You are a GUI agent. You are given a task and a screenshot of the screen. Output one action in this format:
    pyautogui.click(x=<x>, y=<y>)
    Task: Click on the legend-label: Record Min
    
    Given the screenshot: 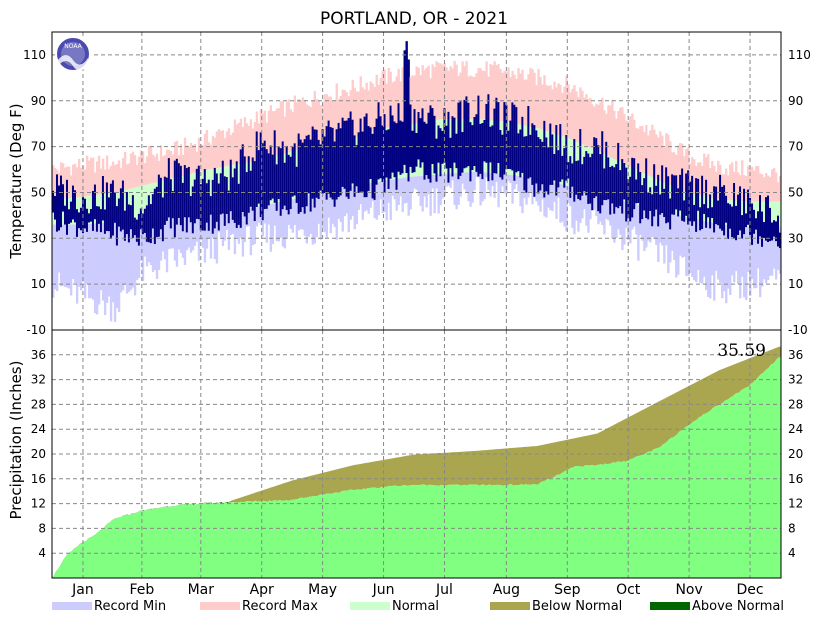 What is the action you would take?
    pyautogui.click(x=130, y=606)
    